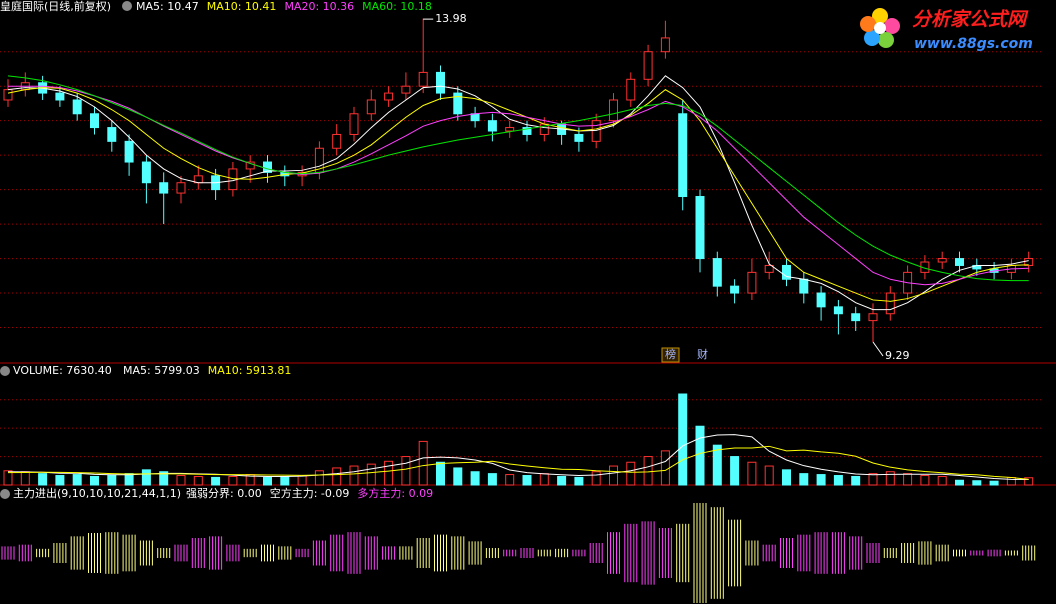  Describe the element at coordinates (518, 462) in the screenshot. I see `volume-ma-line` at that location.